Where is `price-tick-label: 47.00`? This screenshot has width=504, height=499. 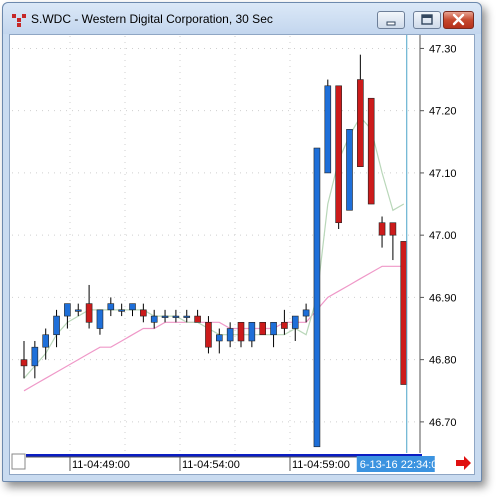
price-tick-label: 47.00 is located at coordinates (443, 236).